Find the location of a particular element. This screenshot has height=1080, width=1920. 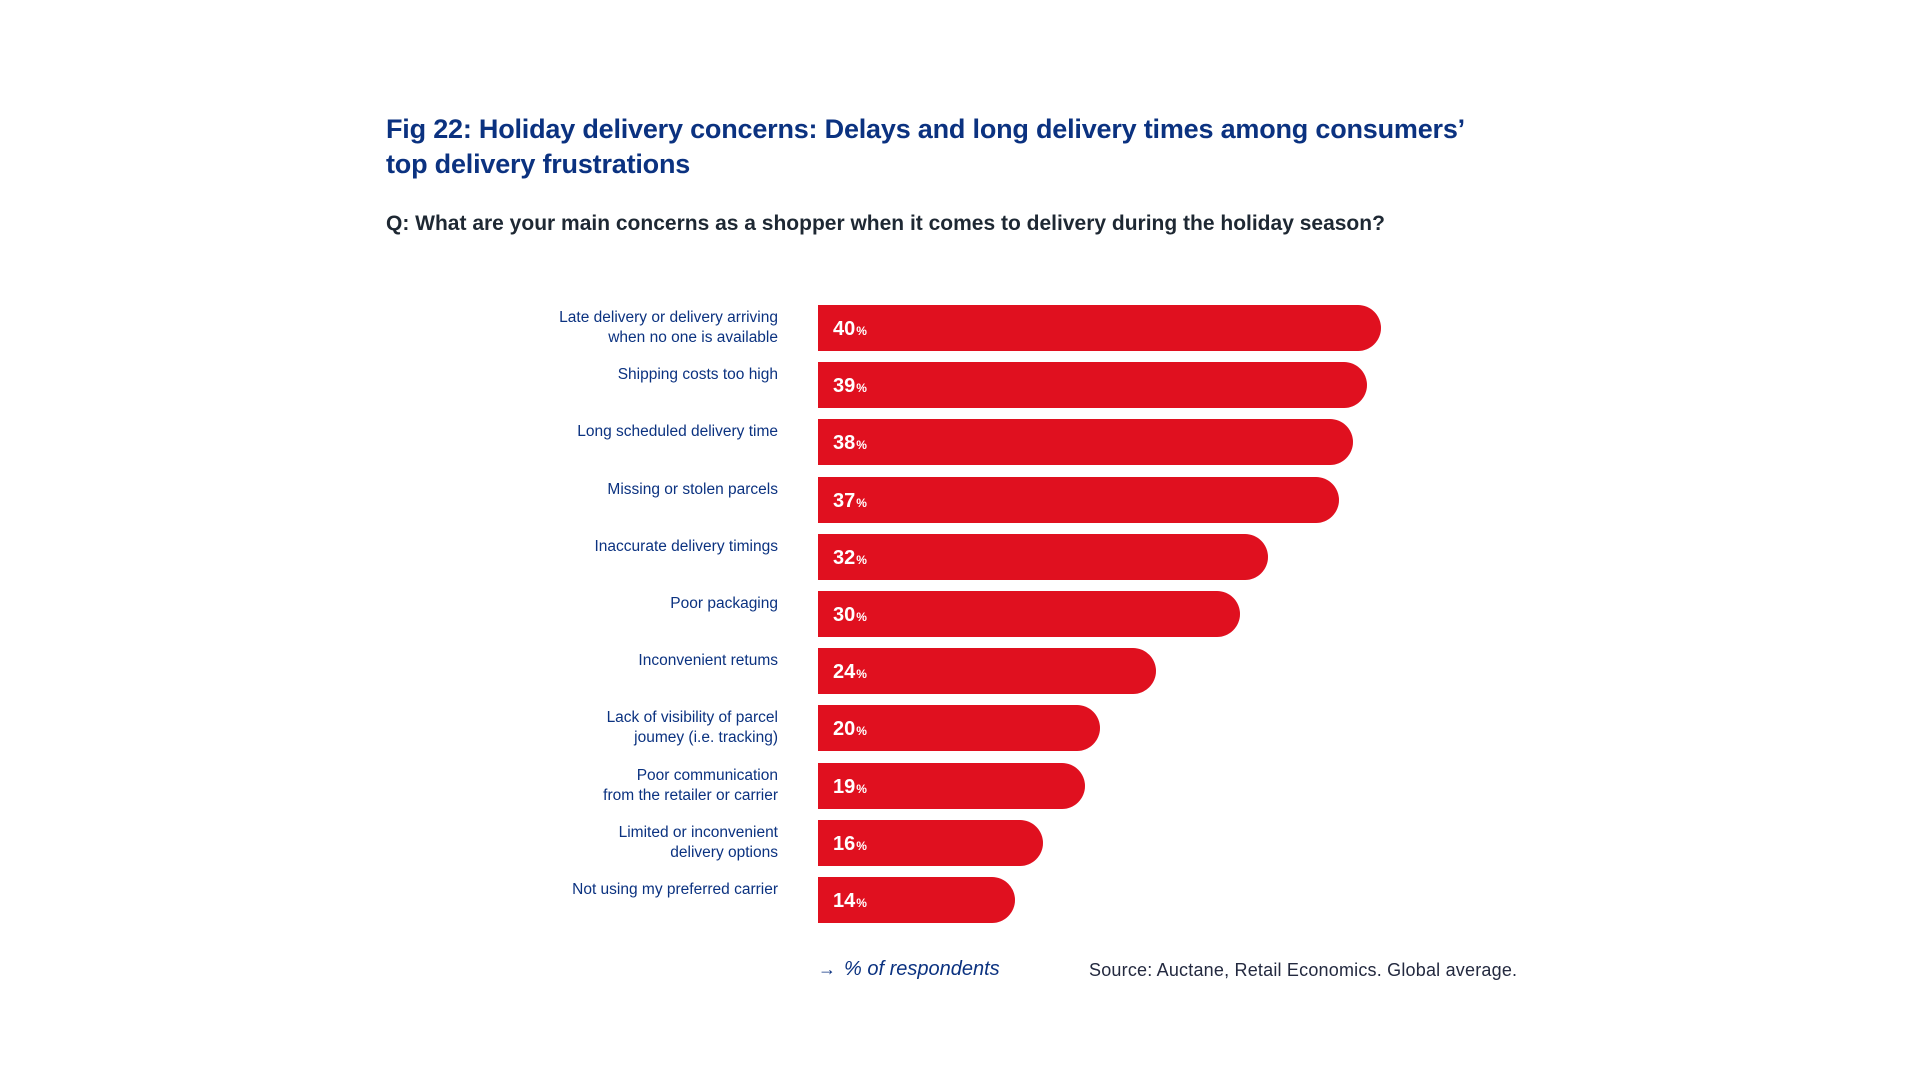

category-label-line: Poor packaging is located at coordinates (724, 603).